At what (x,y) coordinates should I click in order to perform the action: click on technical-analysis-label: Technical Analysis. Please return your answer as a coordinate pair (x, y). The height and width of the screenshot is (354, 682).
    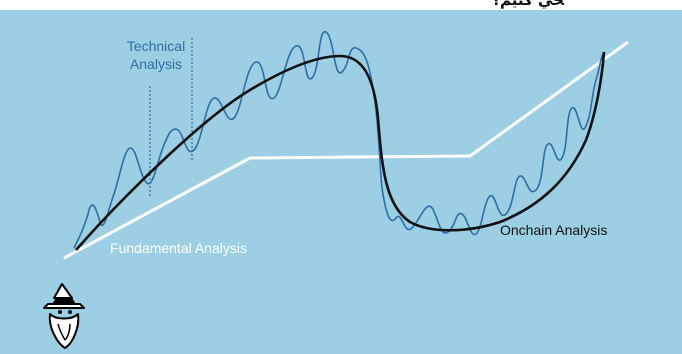
    Looking at the image, I should click on (156, 55).